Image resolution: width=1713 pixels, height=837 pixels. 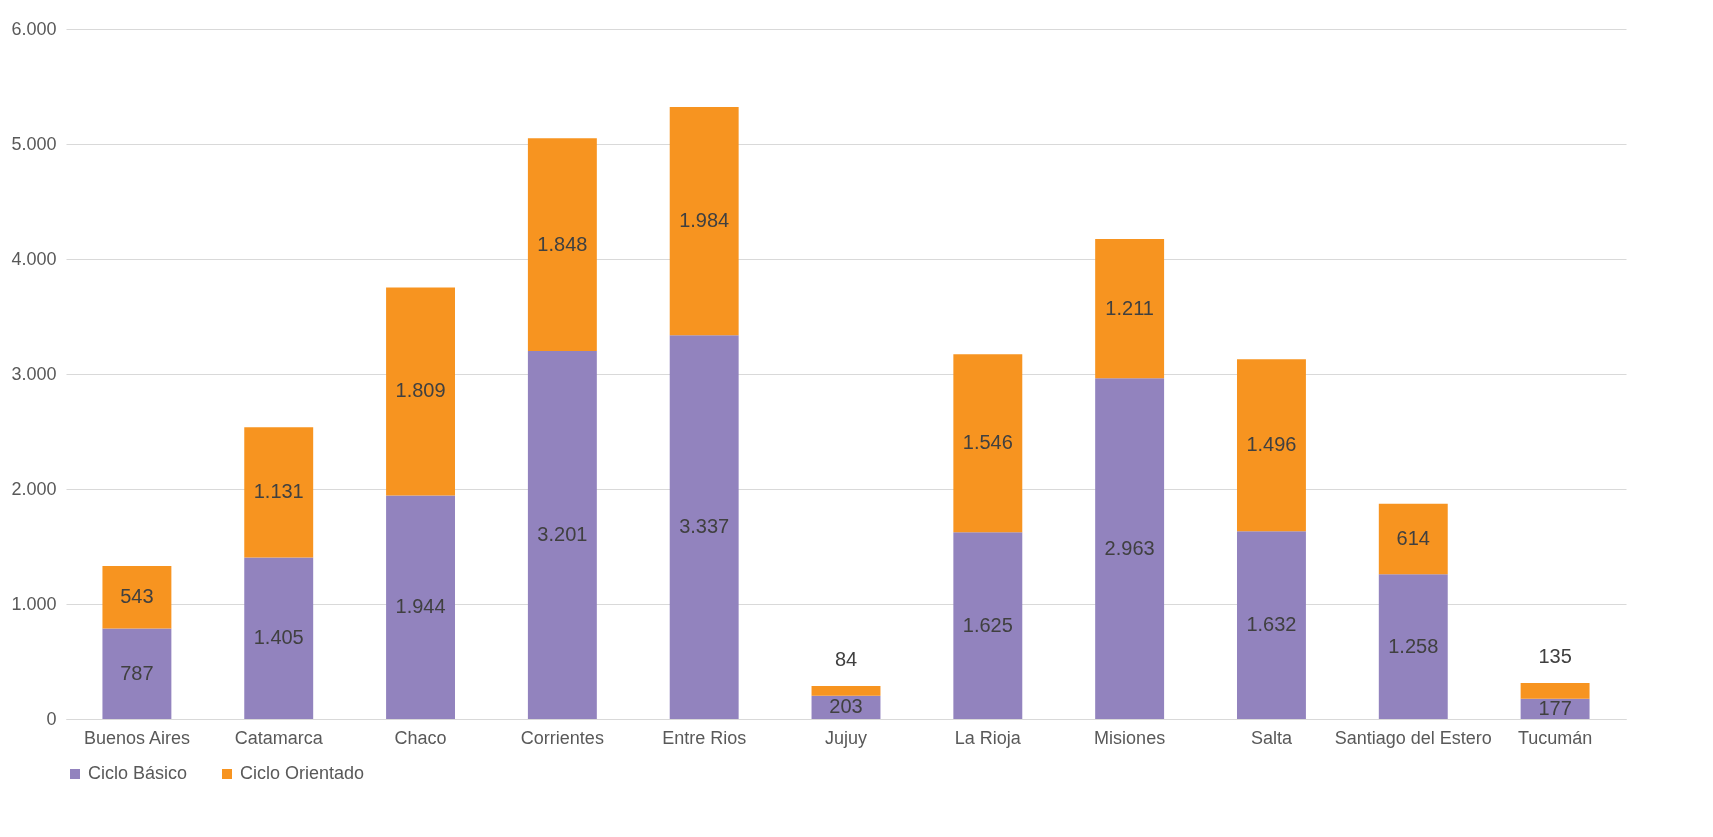 I want to click on data-label: 1.211, so click(x=1129, y=307).